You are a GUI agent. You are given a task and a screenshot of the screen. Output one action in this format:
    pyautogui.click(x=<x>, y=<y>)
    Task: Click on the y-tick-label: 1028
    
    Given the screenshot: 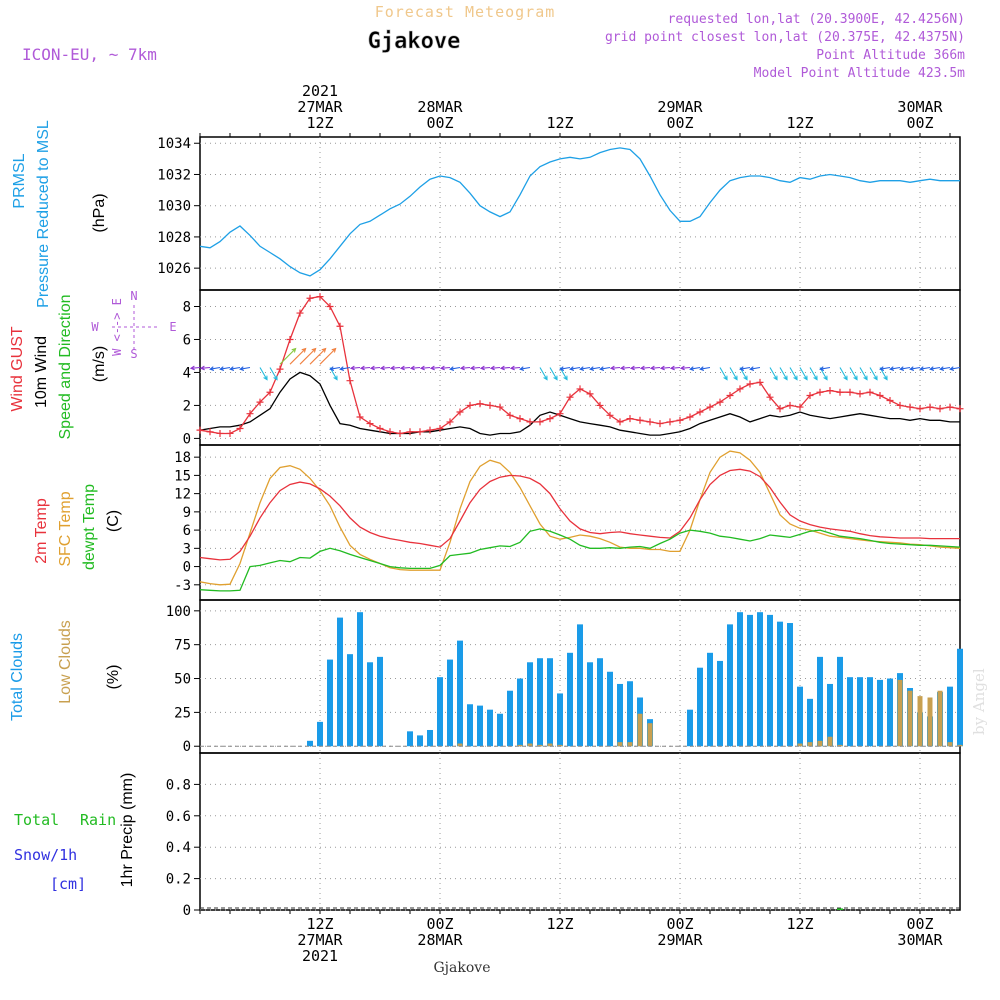 What is the action you would take?
    pyautogui.click(x=174, y=238)
    